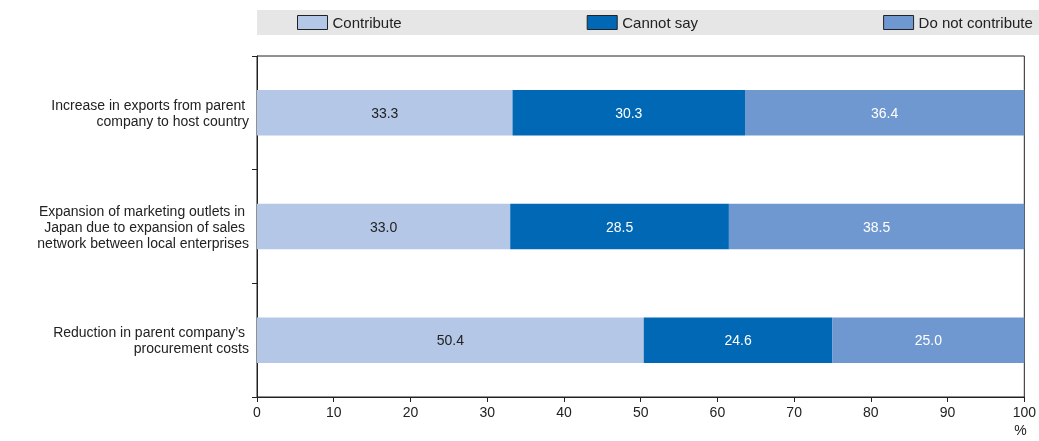  What do you see at coordinates (717, 412) in the screenshot?
I see `x-tick-label: 60` at bounding box center [717, 412].